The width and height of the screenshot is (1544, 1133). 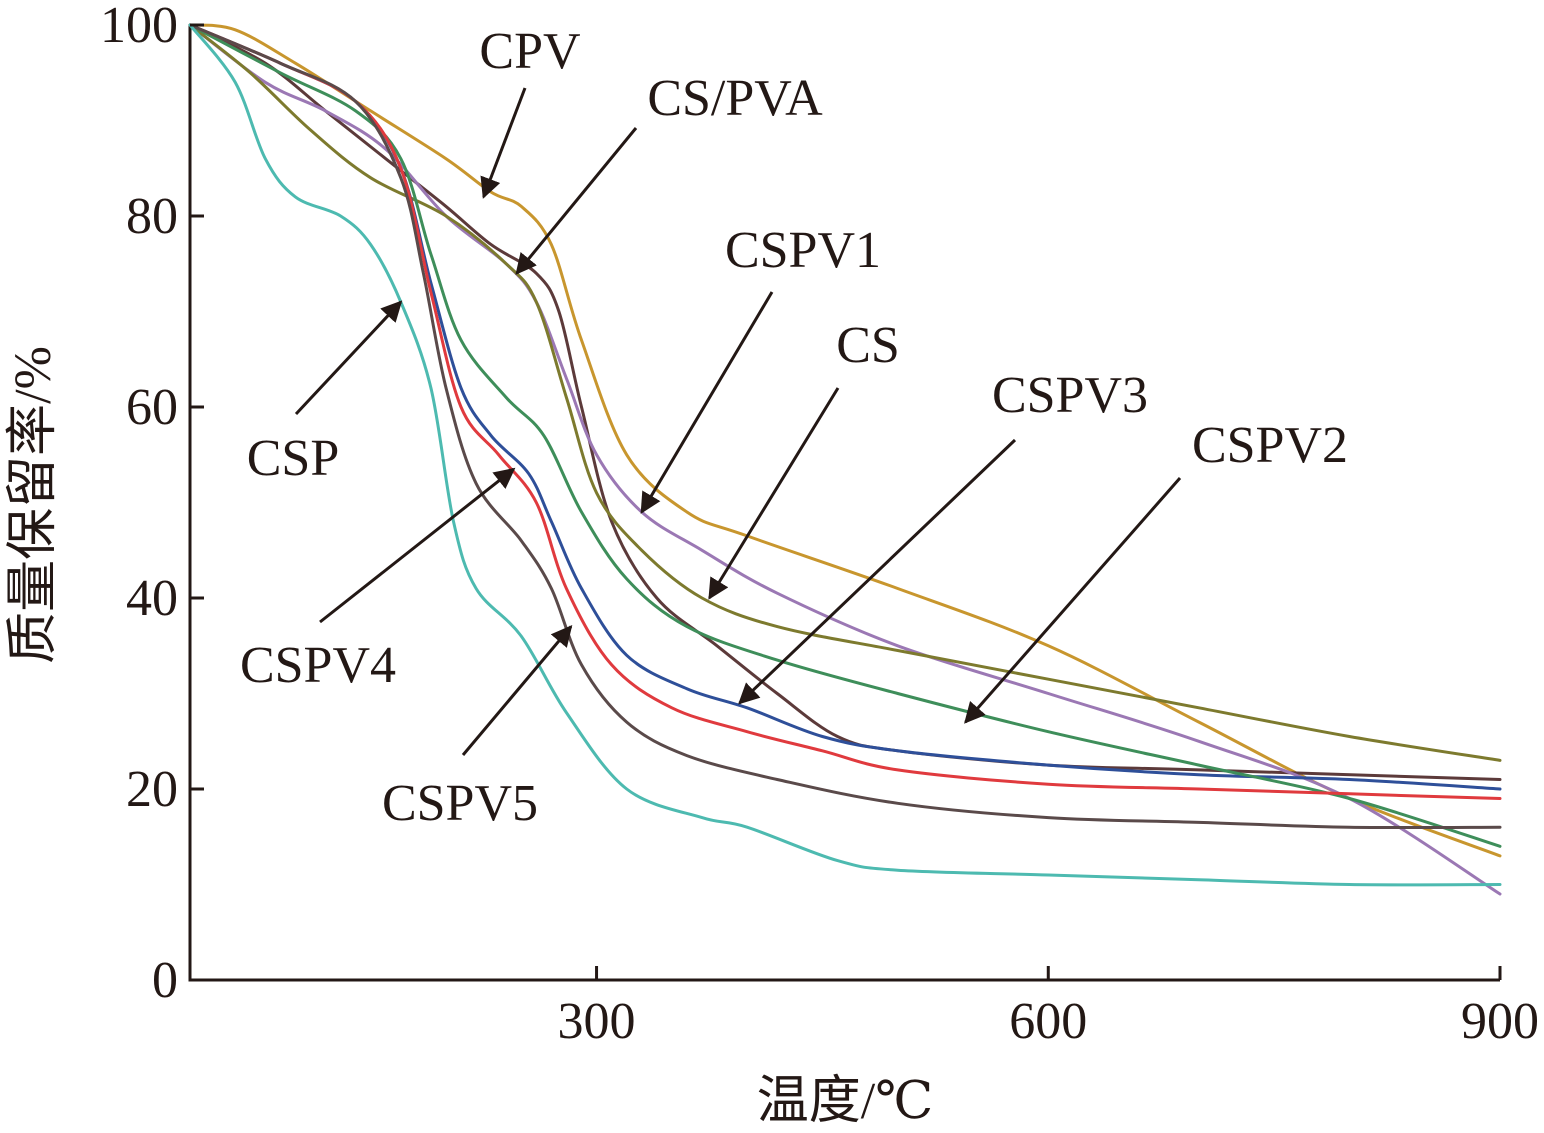 What do you see at coordinates (1070, 395) in the screenshot?
I see `annotation-label-cspv3: CSPV3` at bounding box center [1070, 395].